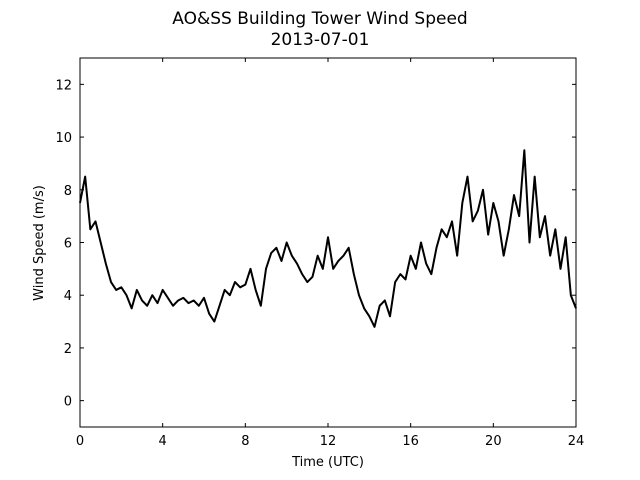 The image size is (640, 480). Describe the element at coordinates (68, 402) in the screenshot. I see `y-tick-label: 0` at that location.